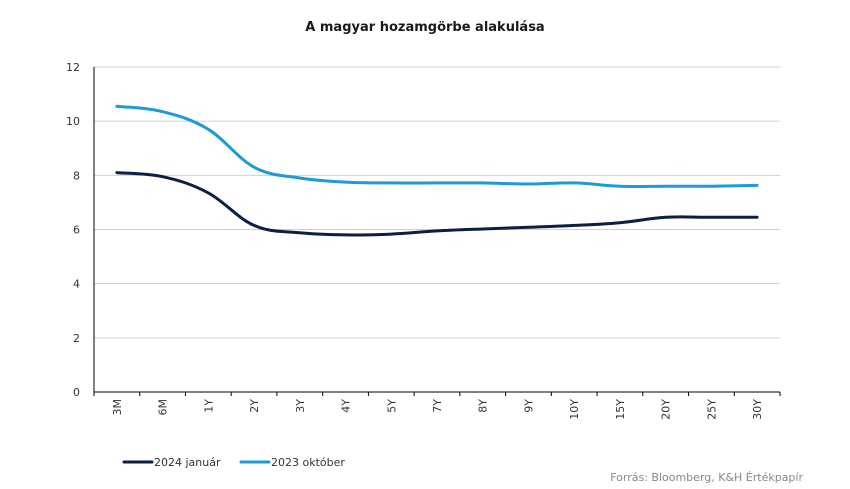 The height and width of the screenshot is (489, 850). What do you see at coordinates (73, 67) in the screenshot?
I see `y-tick-label: 12` at bounding box center [73, 67].